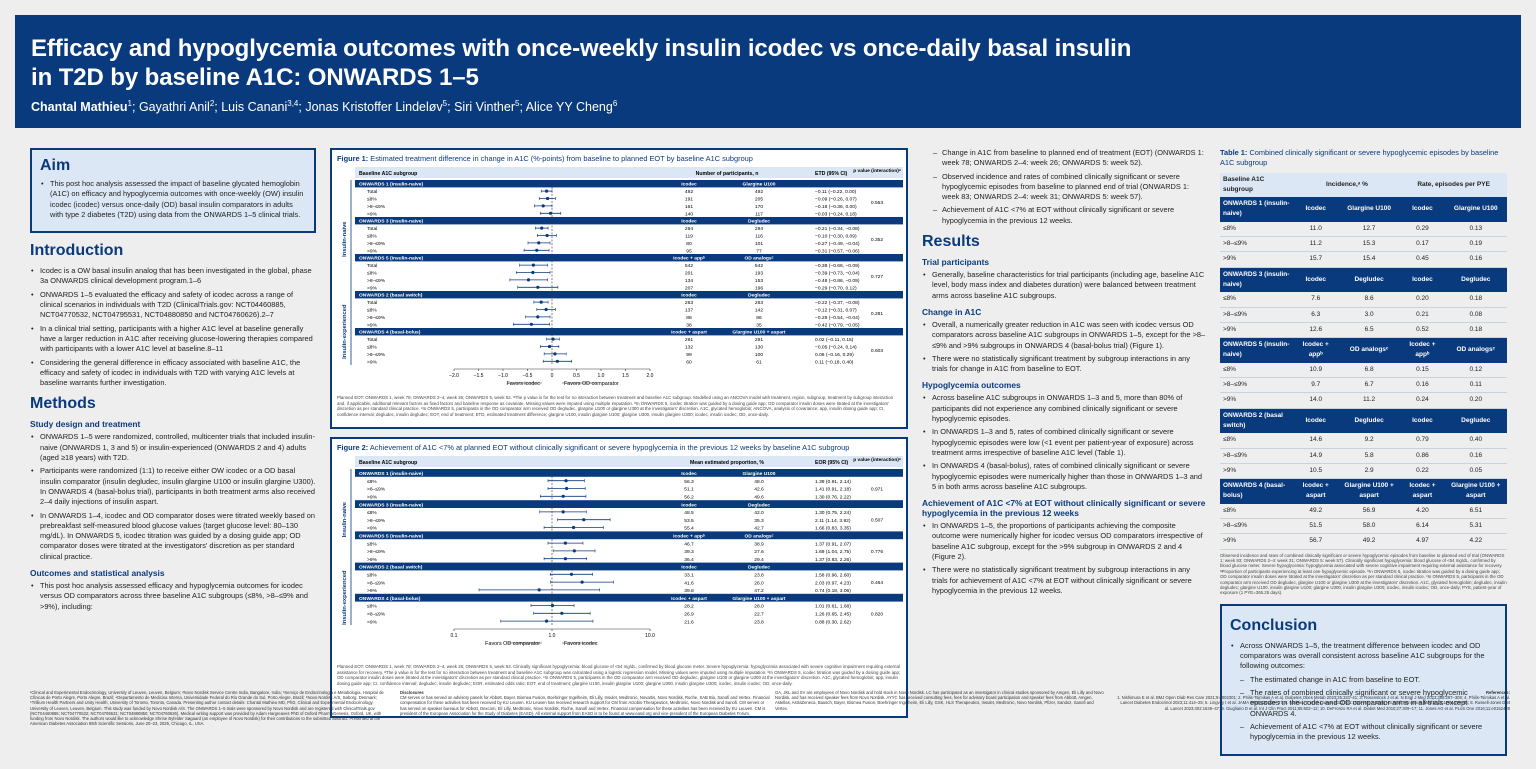 Image resolution: width=1536 pixels, height=769 pixels. Describe the element at coordinates (689, 289) in the screenshot. I see `arm-1-value: 207` at that location.